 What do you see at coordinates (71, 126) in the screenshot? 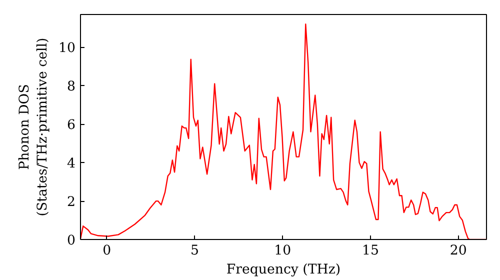
I see `y-tick-label: 6` at bounding box center [71, 126].